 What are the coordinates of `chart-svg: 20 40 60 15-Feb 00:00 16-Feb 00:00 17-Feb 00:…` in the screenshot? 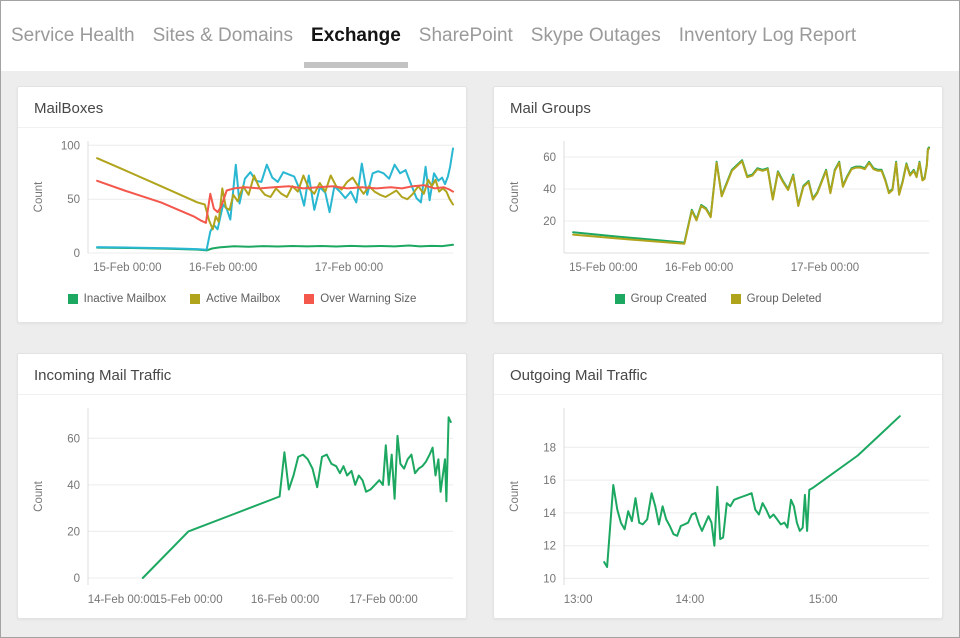 It's located at (719, 207).